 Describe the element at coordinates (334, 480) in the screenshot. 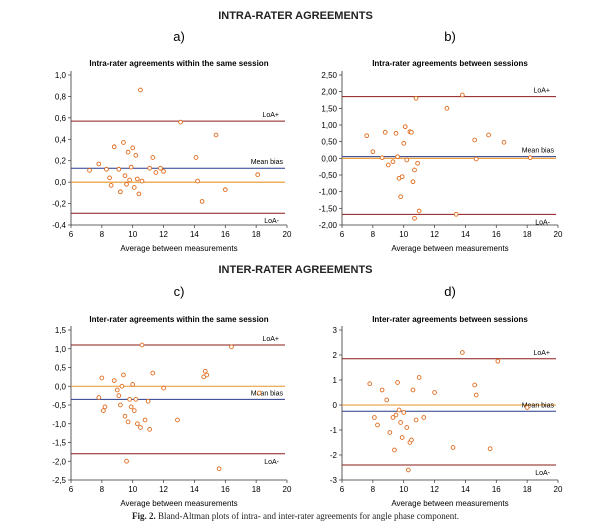

I see `y-tick-label: -3` at that location.